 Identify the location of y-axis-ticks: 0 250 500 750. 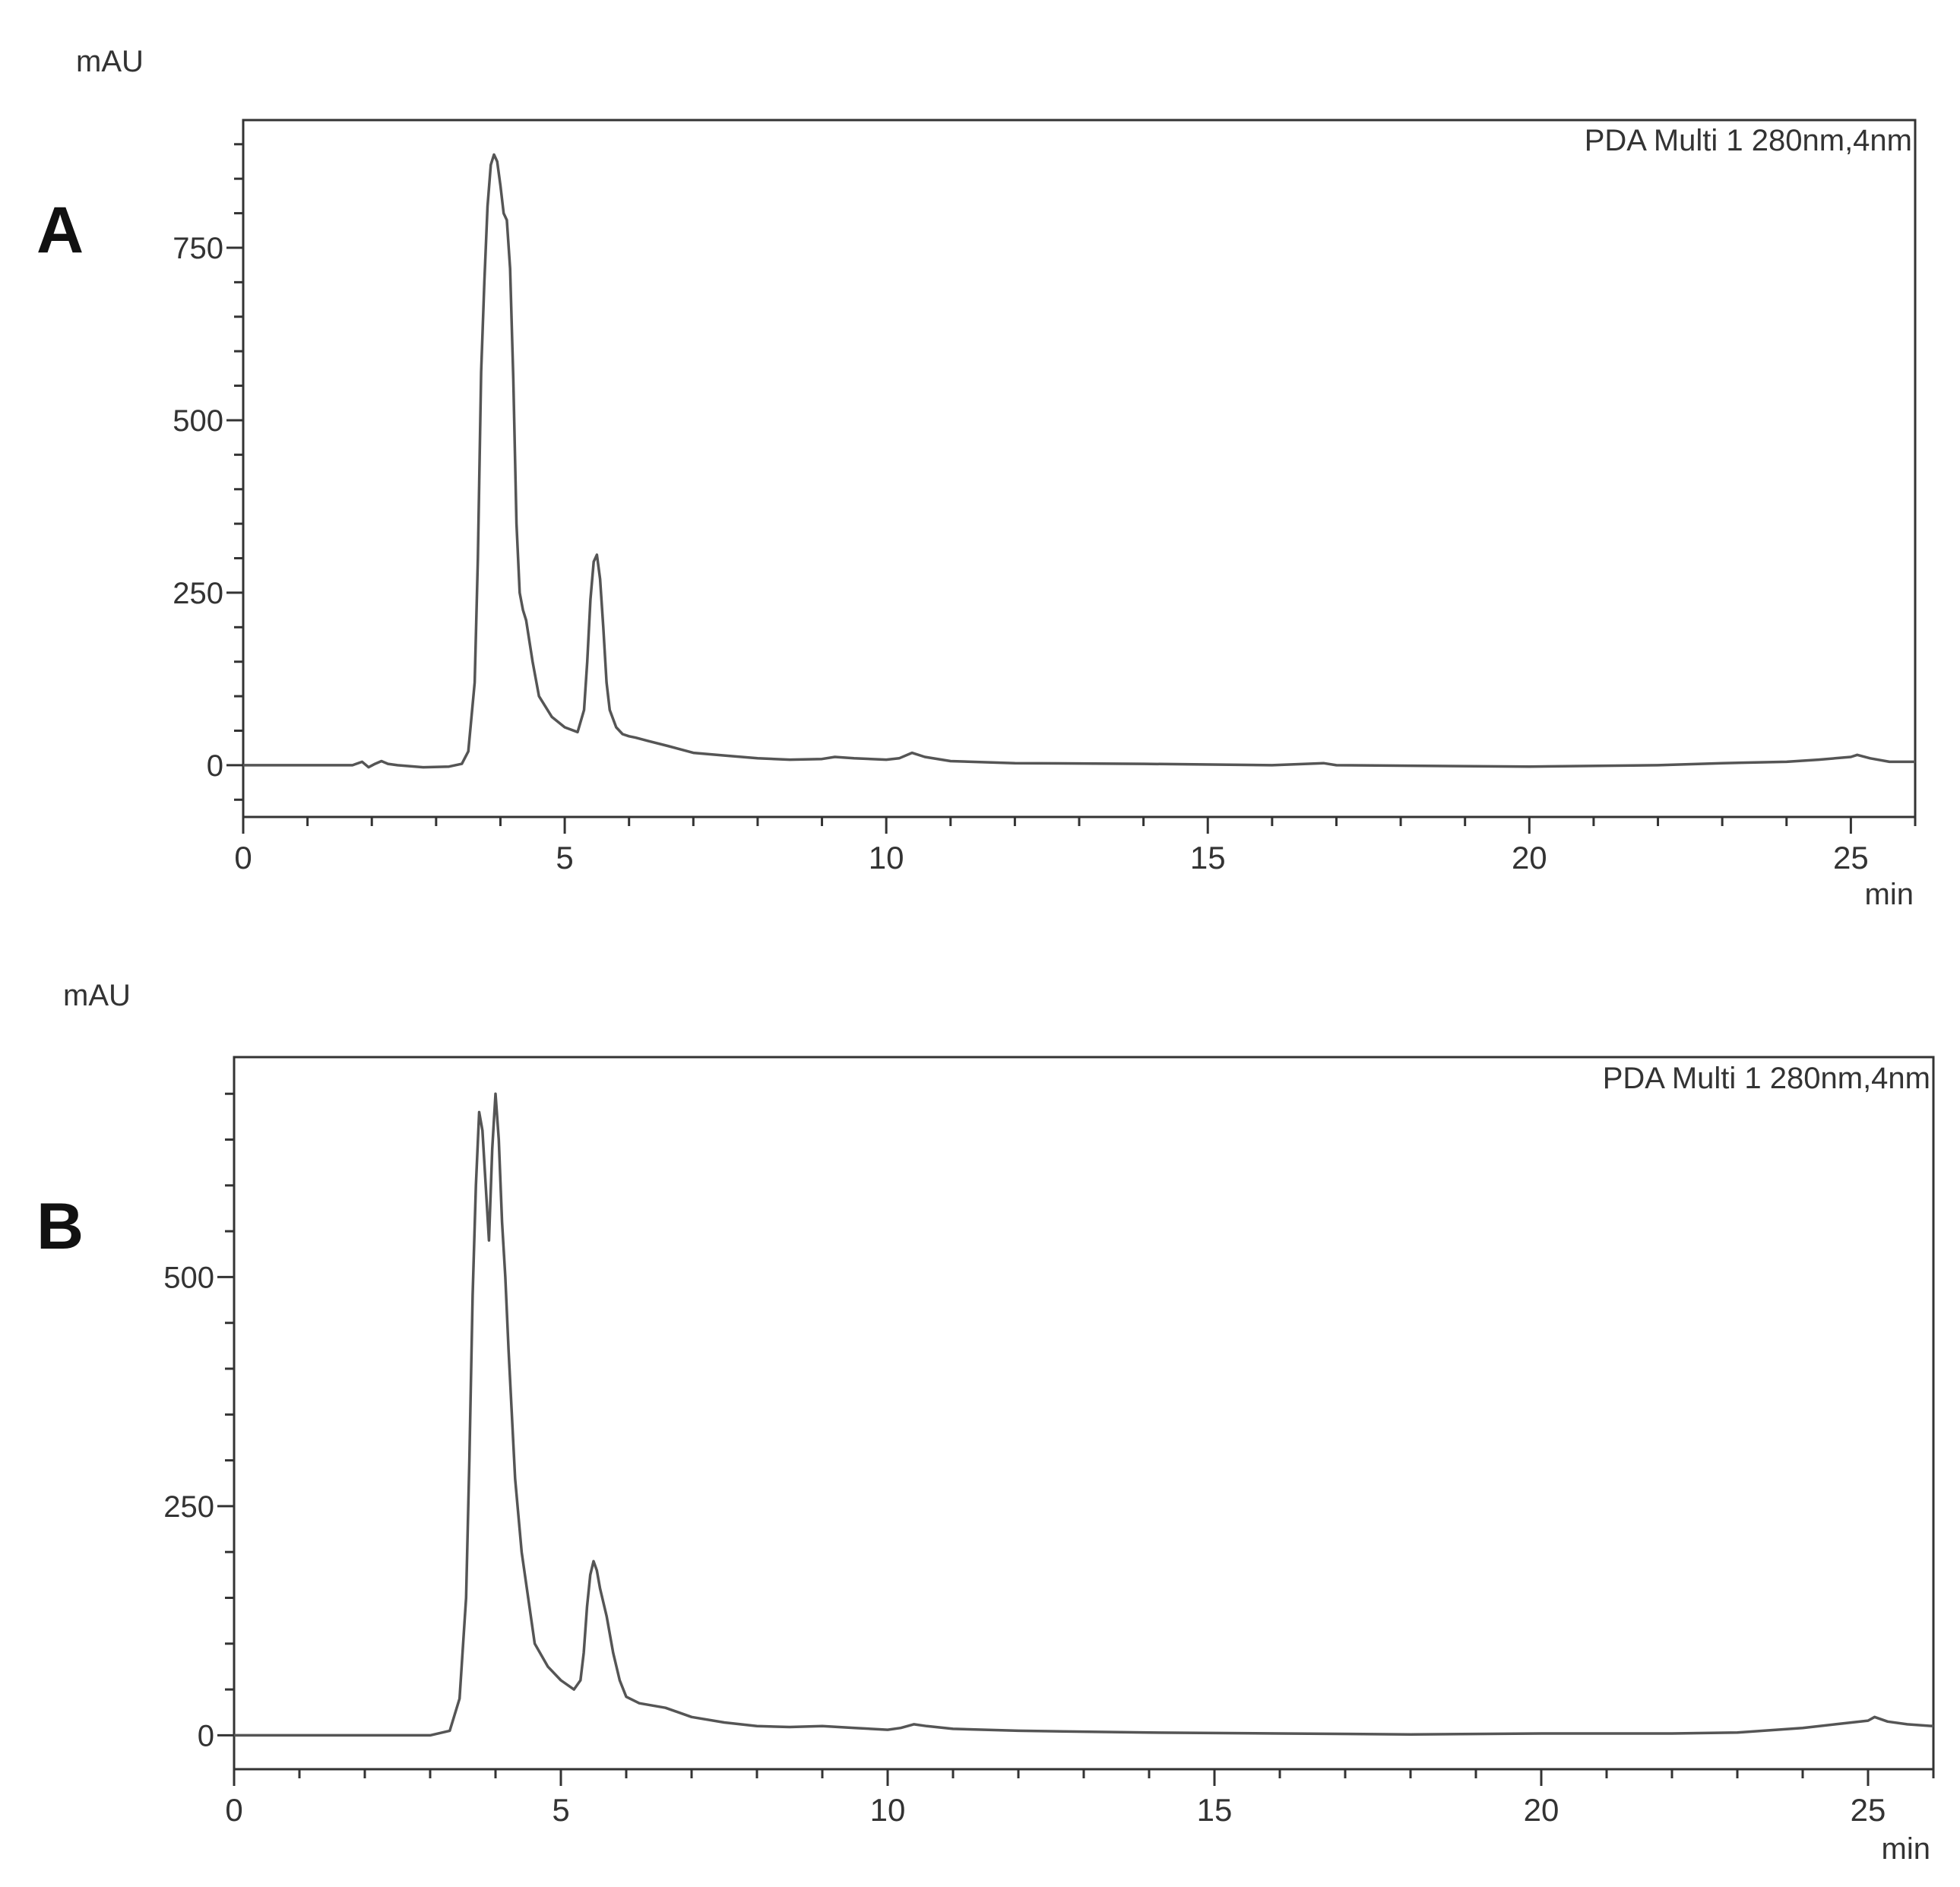
(208, 472).